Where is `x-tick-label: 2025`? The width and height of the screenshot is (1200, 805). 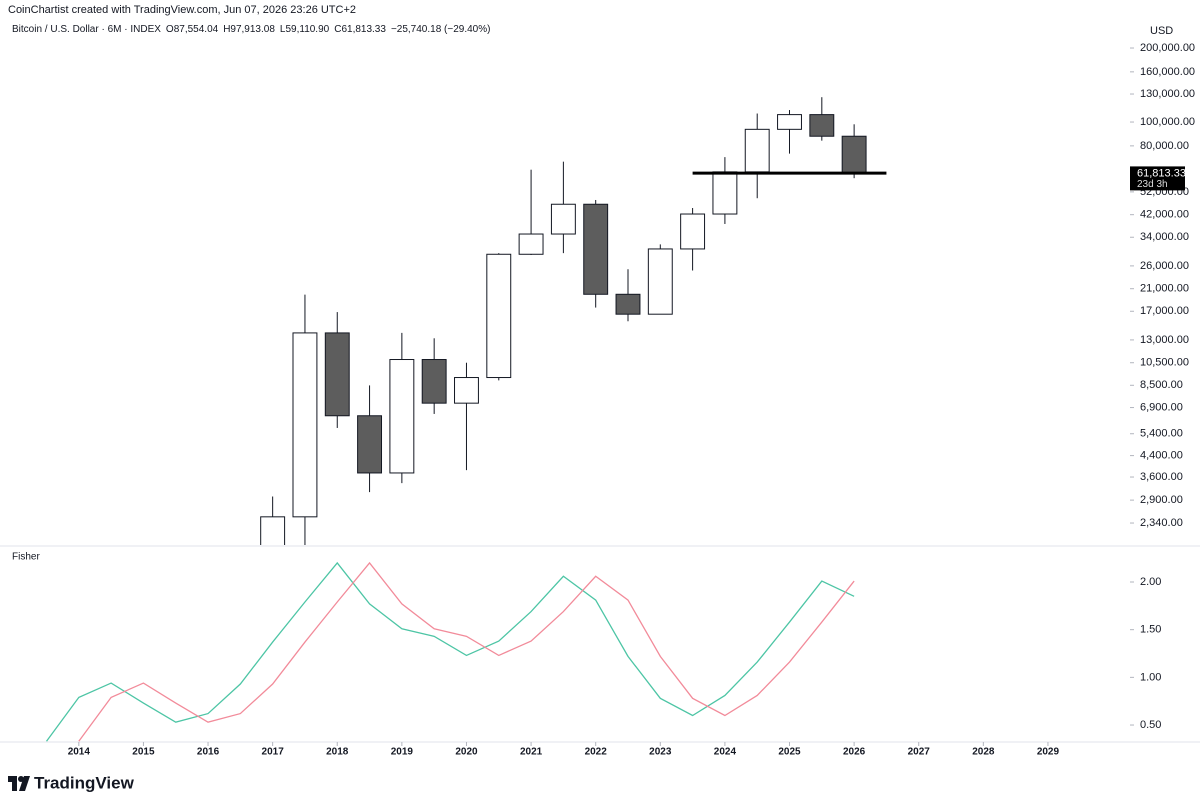
x-tick-label: 2025 is located at coordinates (789, 752).